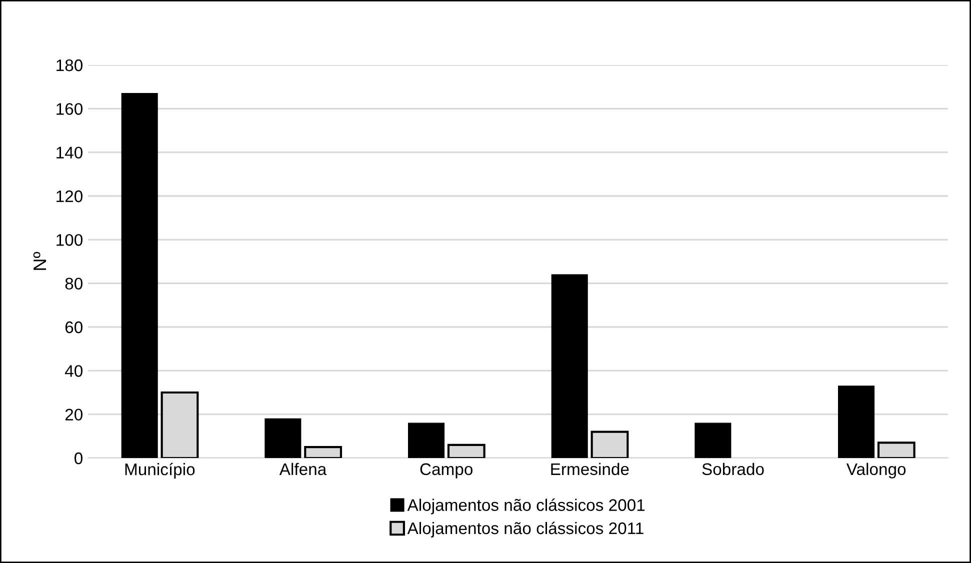 The height and width of the screenshot is (563, 971). Describe the element at coordinates (526, 506) in the screenshot. I see `legend-label: Alojamentos não clássicos 2001` at that location.